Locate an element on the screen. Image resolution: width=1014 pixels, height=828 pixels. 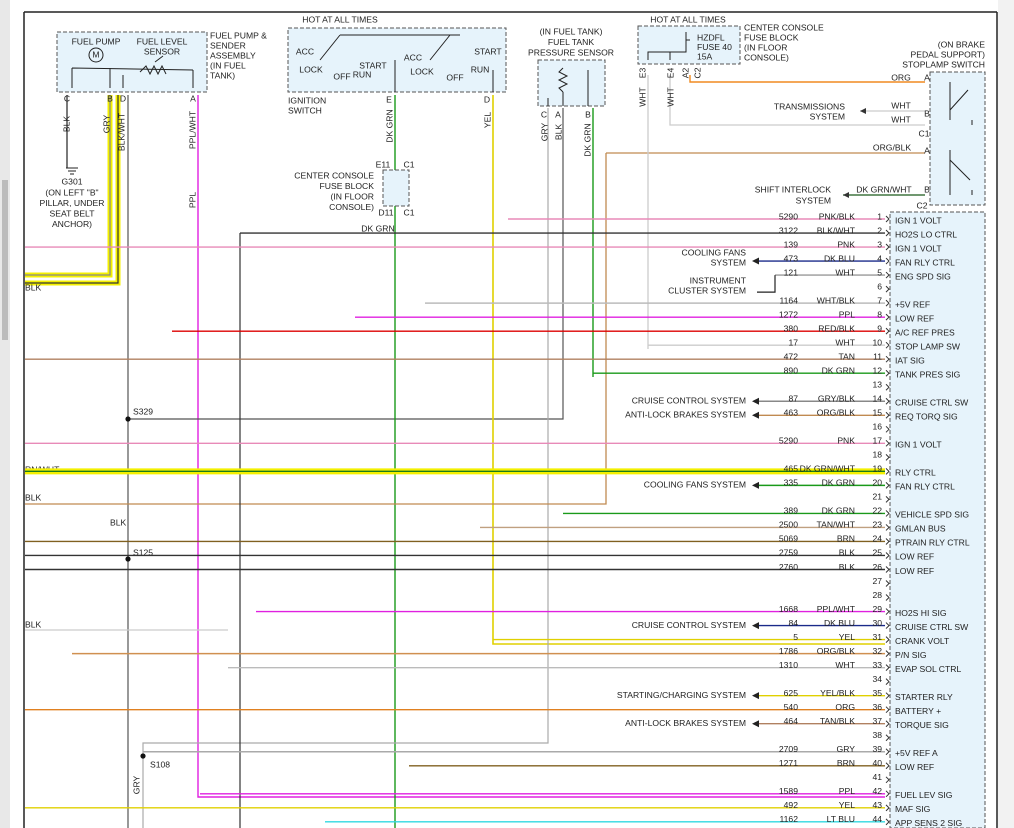
component-name: ASSEMBLY is located at coordinates (233, 55).